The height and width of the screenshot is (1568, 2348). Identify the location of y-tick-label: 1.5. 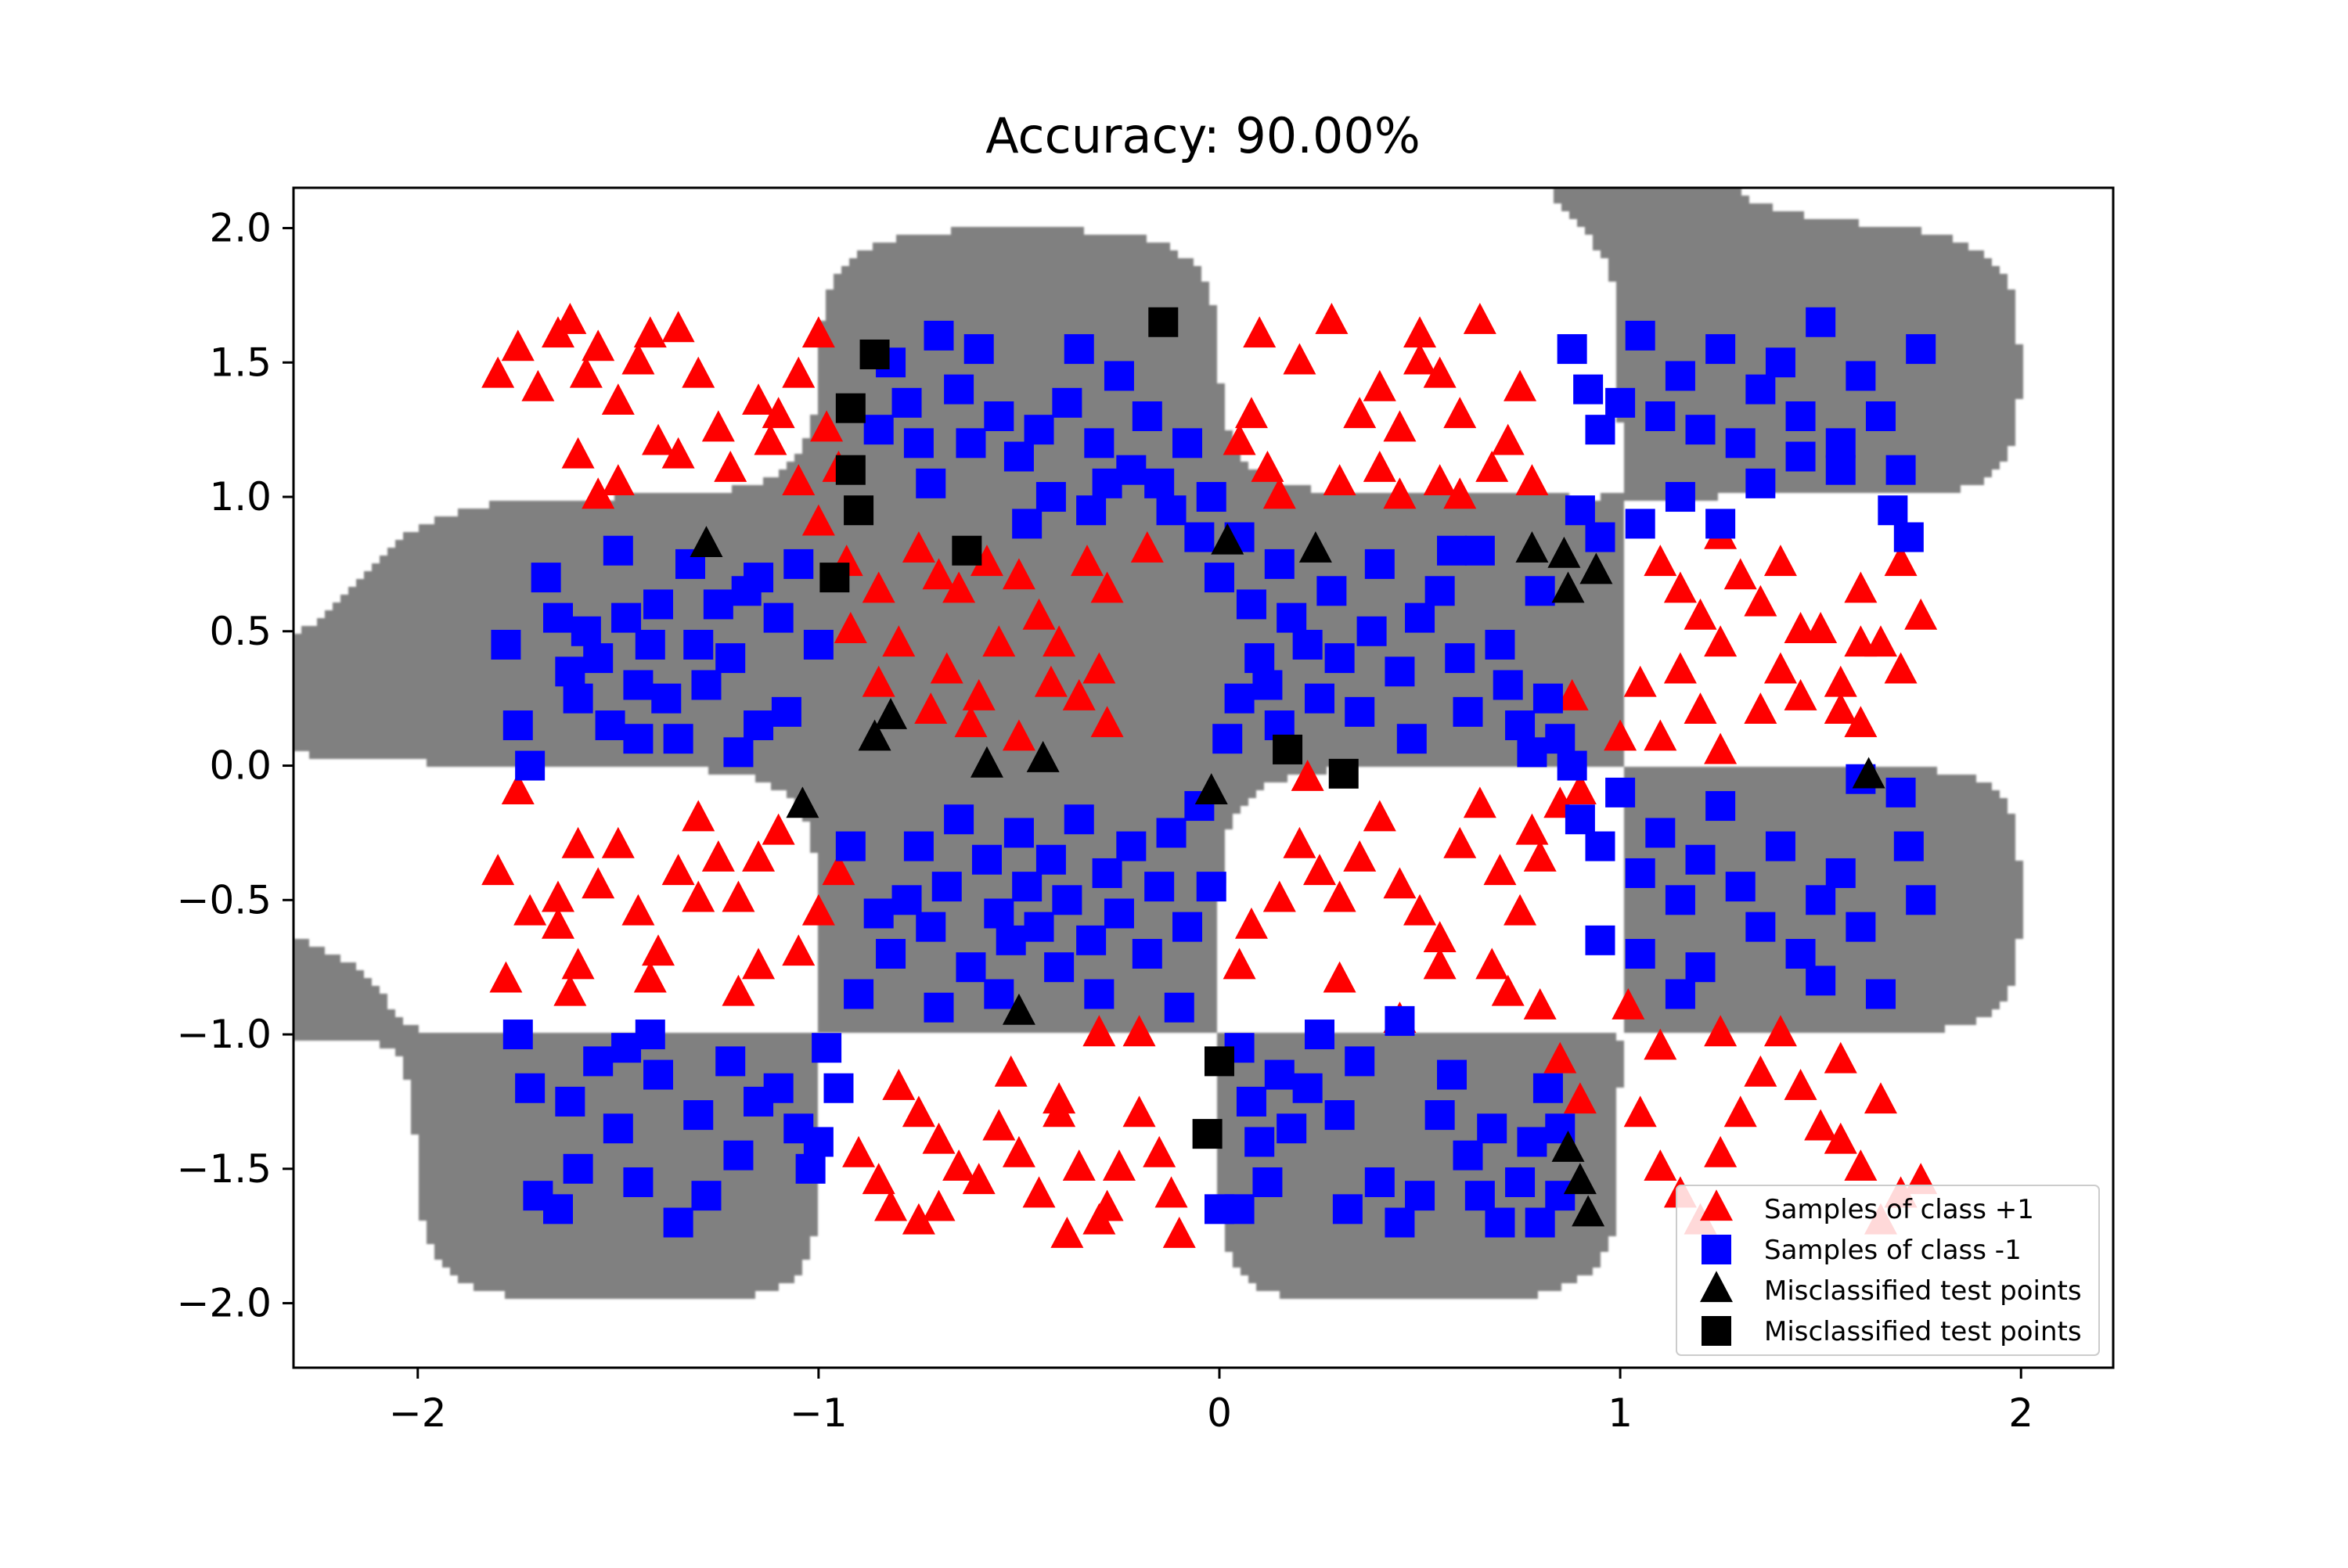
(240, 362).